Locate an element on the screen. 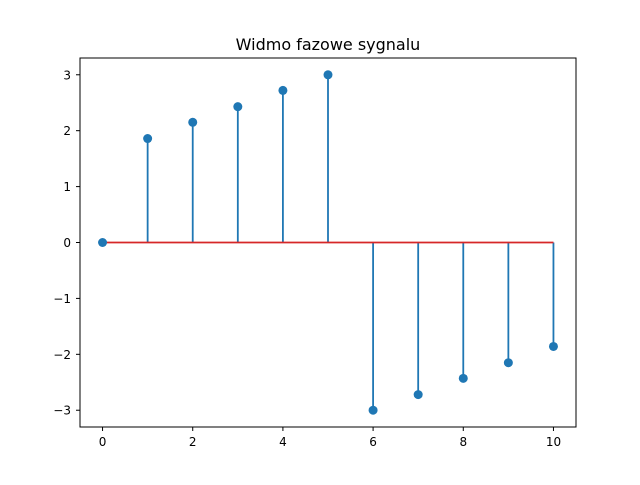 The image size is (640, 485). y-tick-label: −1 is located at coordinates (62, 299).